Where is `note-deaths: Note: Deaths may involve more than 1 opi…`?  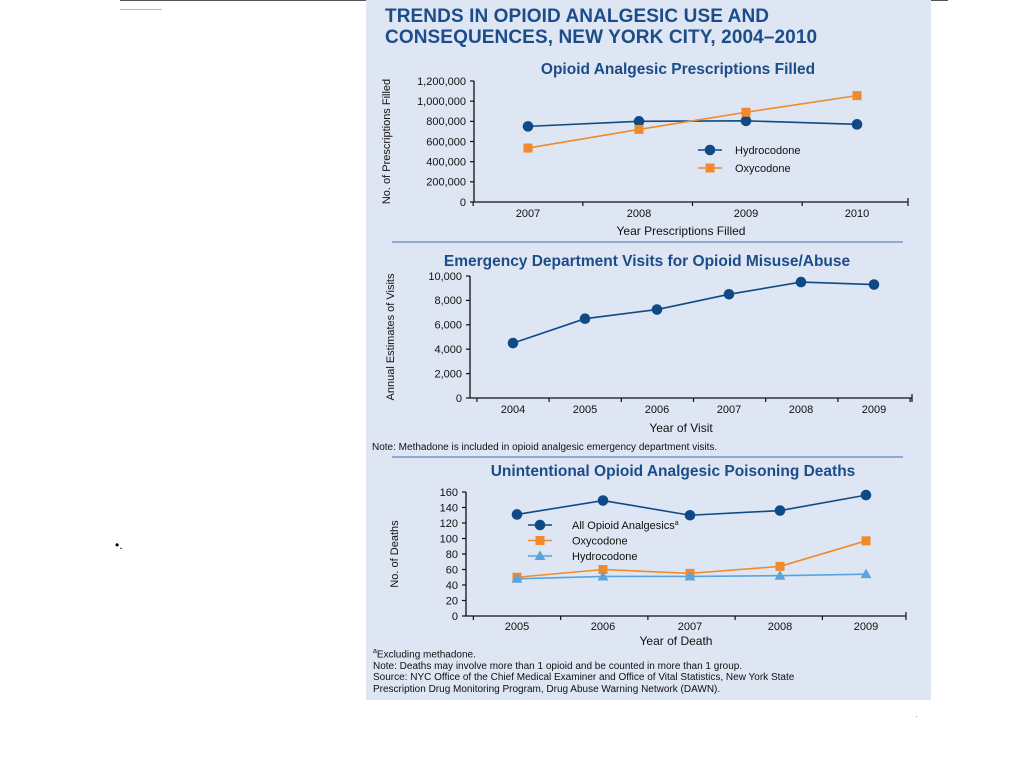
note-deaths: Note: Deaths may involve more than 1 opi… is located at coordinates (558, 666).